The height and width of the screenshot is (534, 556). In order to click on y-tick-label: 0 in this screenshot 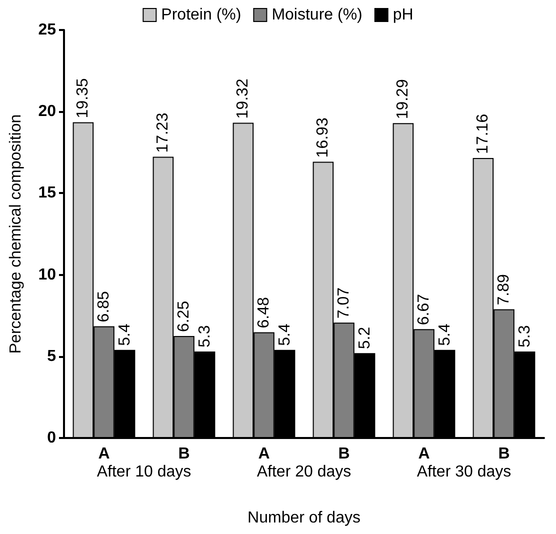, I will do `click(51, 438)`.